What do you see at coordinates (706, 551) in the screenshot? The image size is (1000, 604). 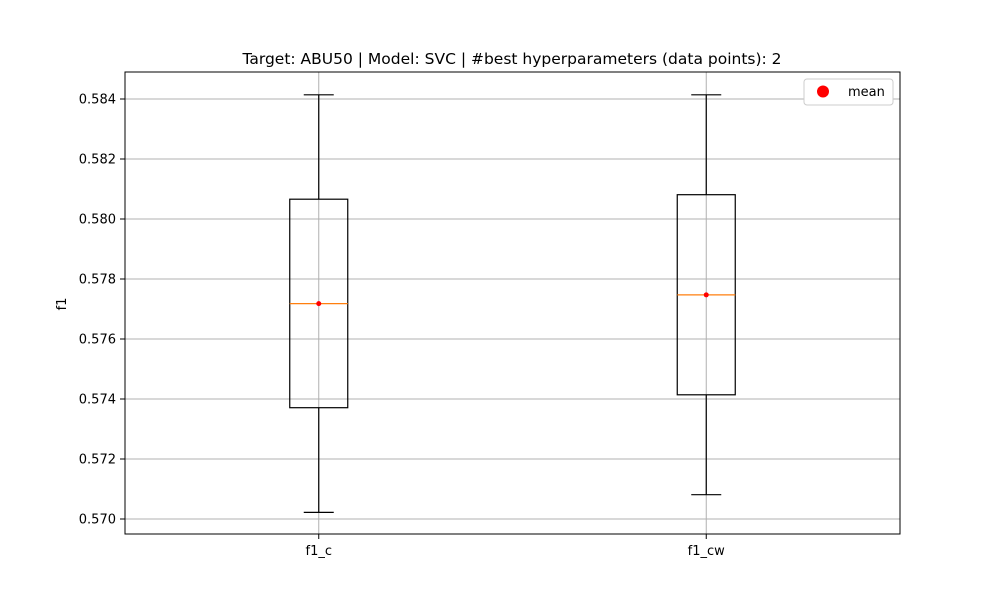 I see `x-tick-label: f1_cw` at bounding box center [706, 551].